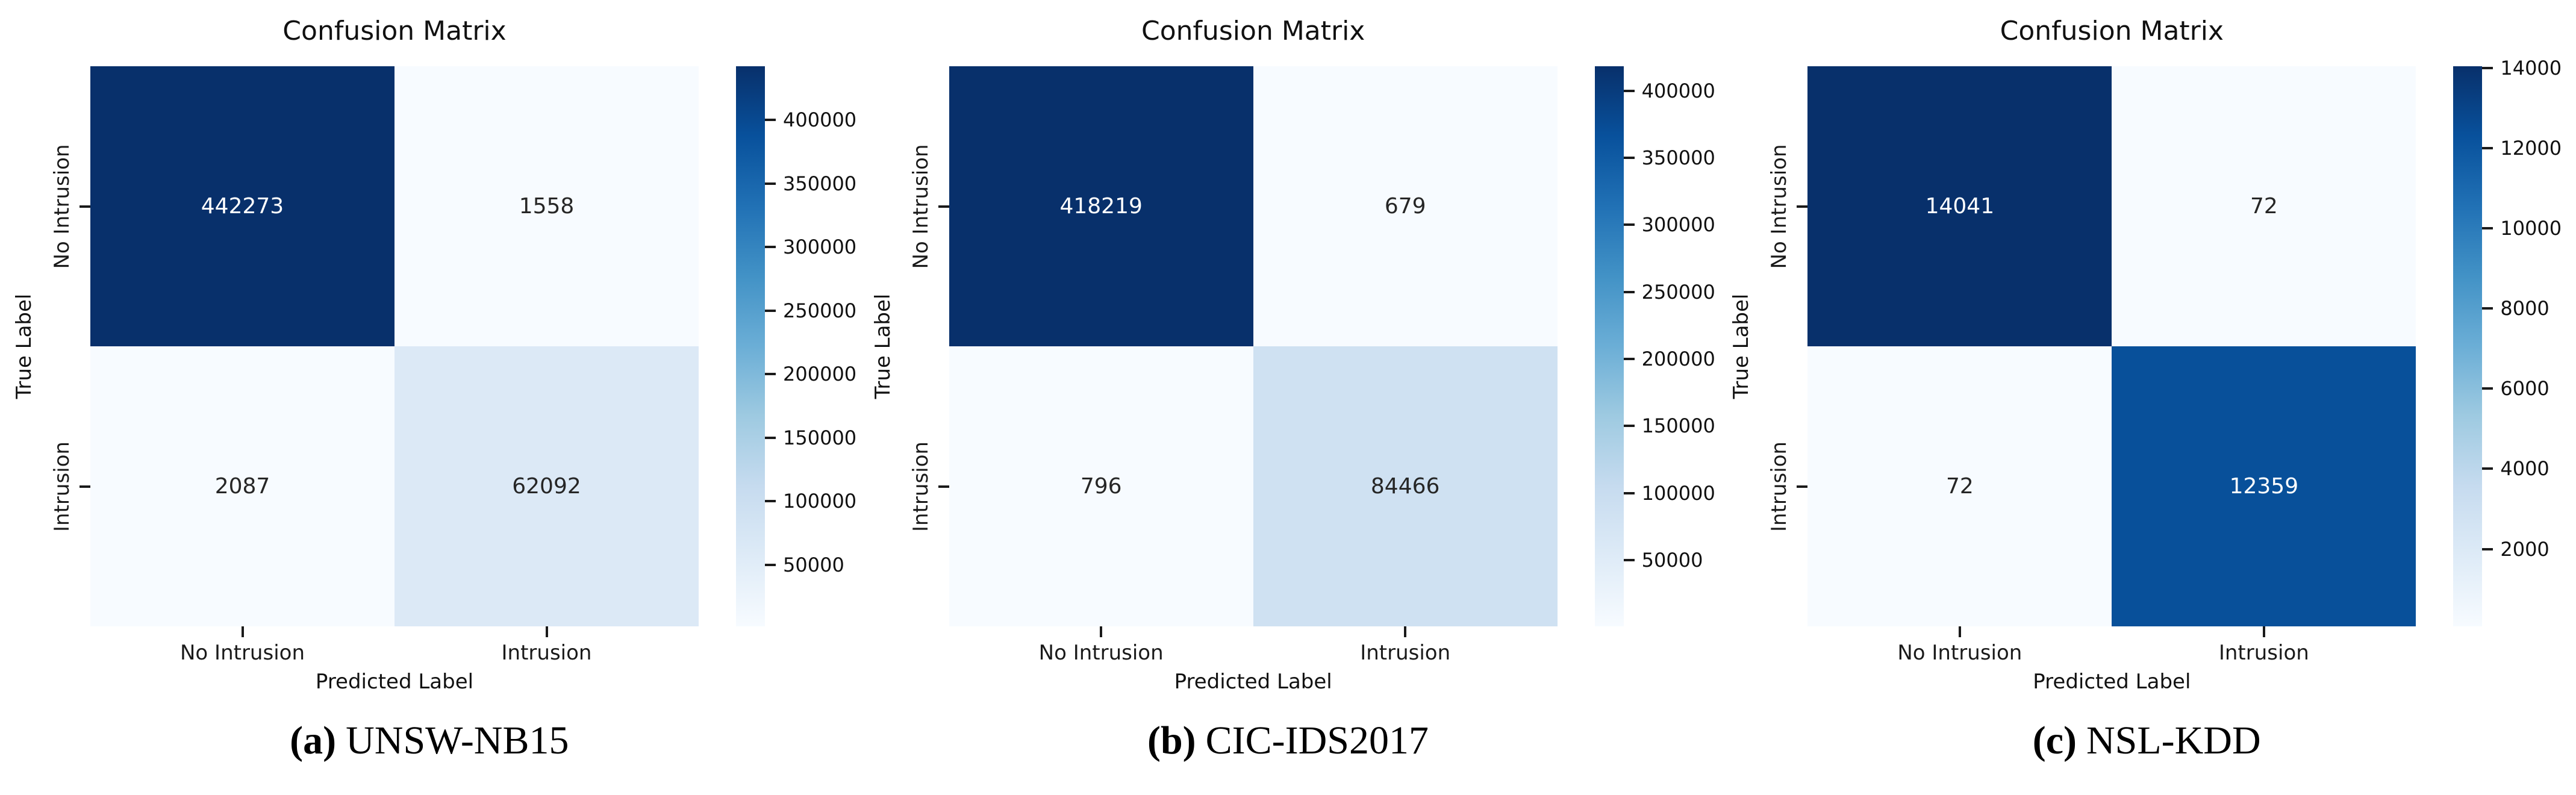 This screenshot has width=2576, height=795. I want to click on cell-value: 1558, so click(547, 206).